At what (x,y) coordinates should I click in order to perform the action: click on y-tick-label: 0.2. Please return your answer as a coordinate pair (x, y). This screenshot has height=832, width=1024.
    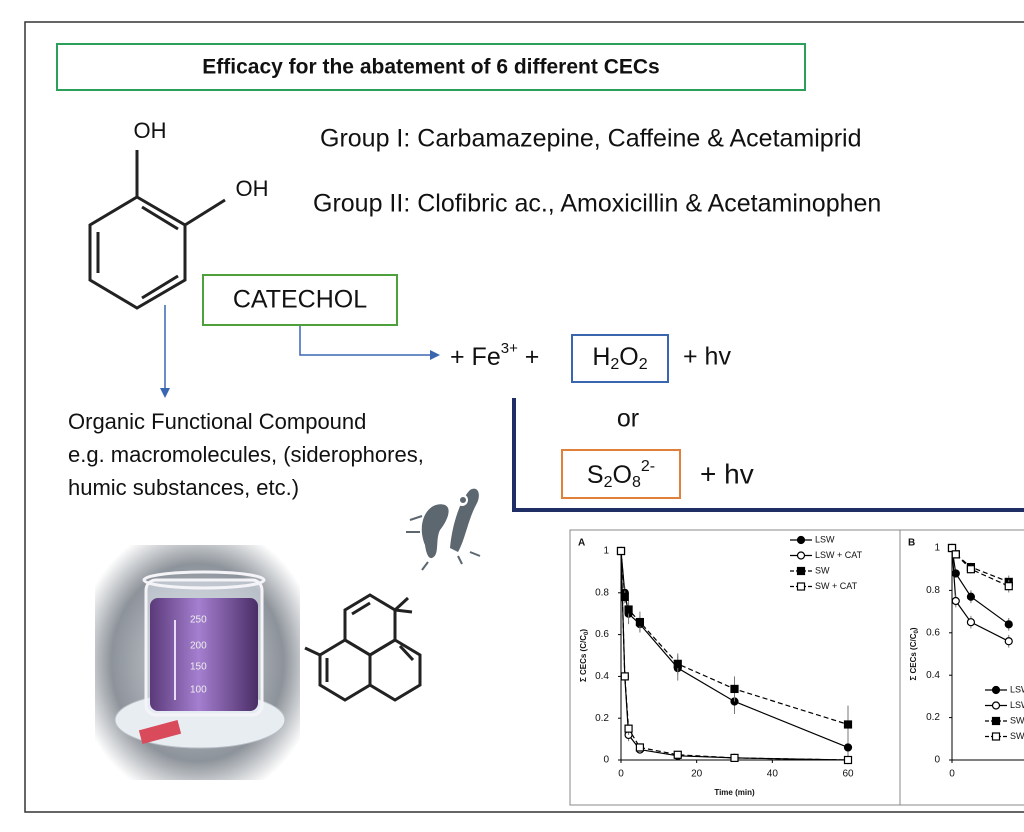
    Looking at the image, I should click on (602, 718).